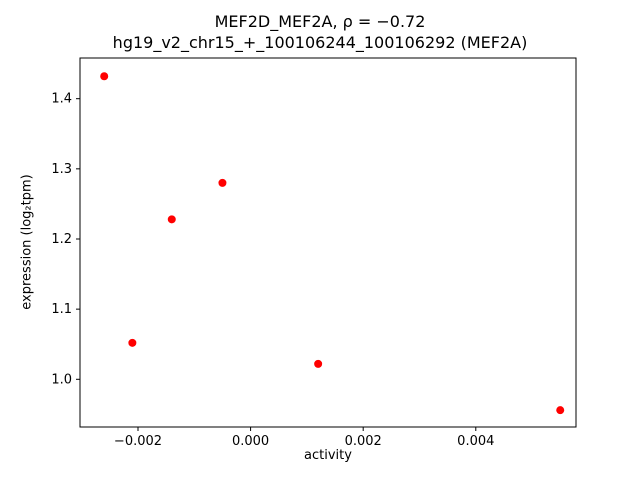  Describe the element at coordinates (250, 441) in the screenshot. I see `x-tick-label: 0.000` at that location.